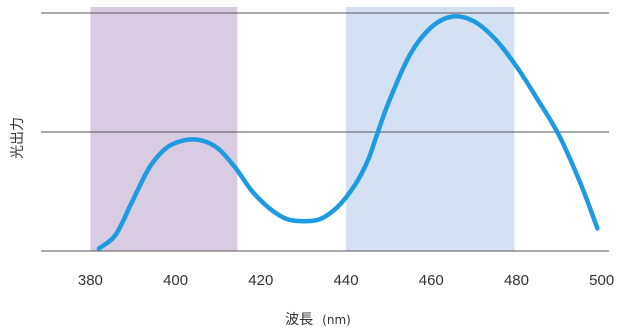  What do you see at coordinates (336, 320) in the screenshot?
I see `x-axis-unit: (nm)` at bounding box center [336, 320].